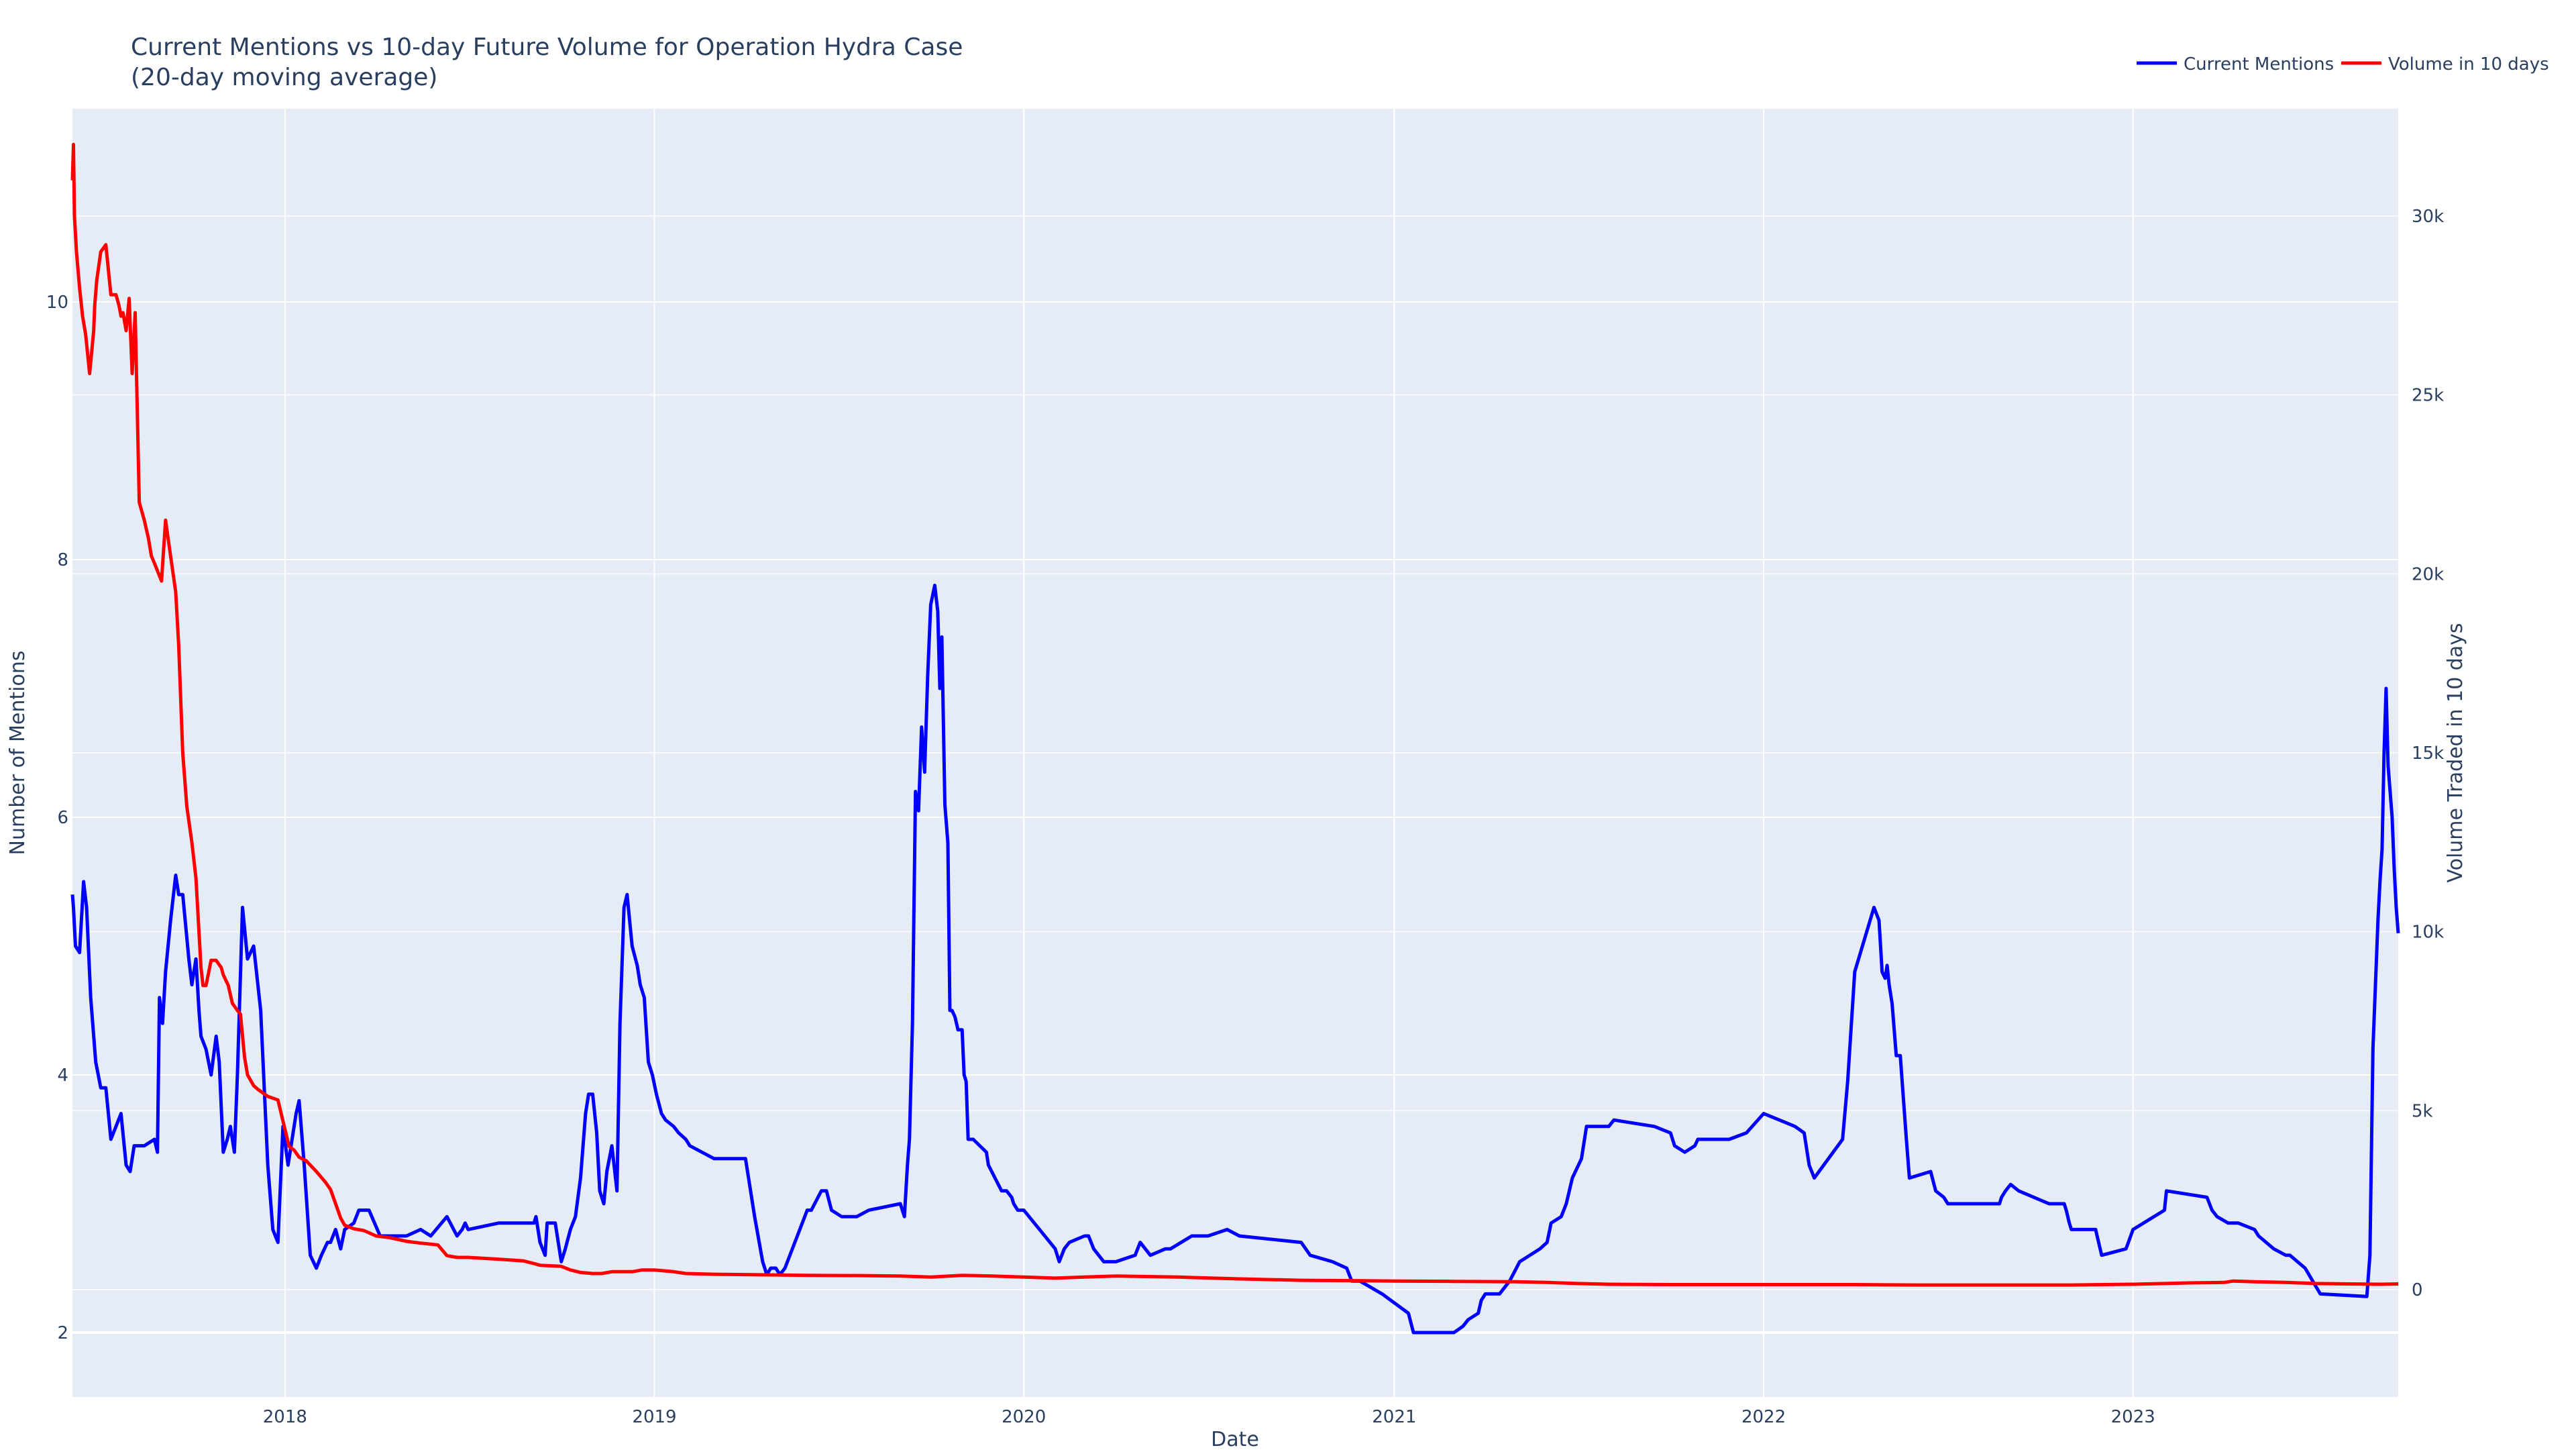 Image resolution: width=2576 pixels, height=1452 pixels. I want to click on y-axis-label: Number of Mentions, so click(18, 753).